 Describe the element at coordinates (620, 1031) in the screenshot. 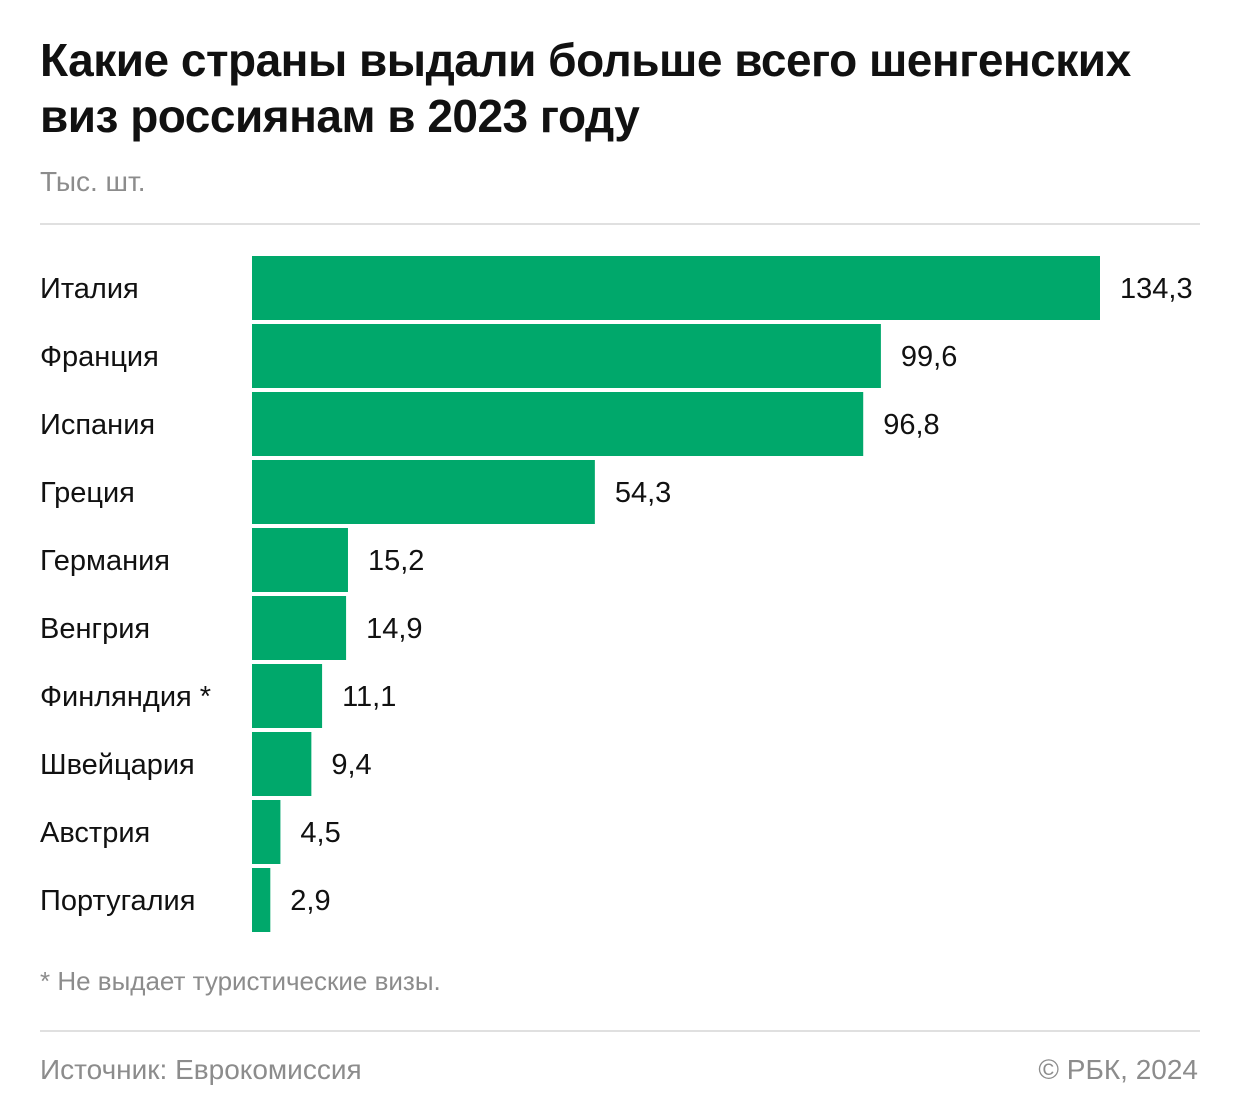

I see `bottom-divider` at that location.